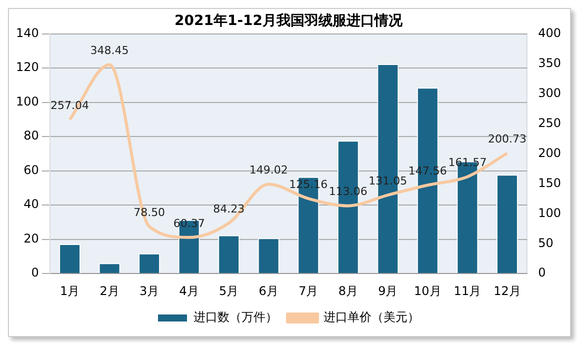 Image resolution: width=577 pixels, height=343 pixels. Describe the element at coordinates (27, 33) in the screenshot. I see `y-tick-label: 140` at that location.